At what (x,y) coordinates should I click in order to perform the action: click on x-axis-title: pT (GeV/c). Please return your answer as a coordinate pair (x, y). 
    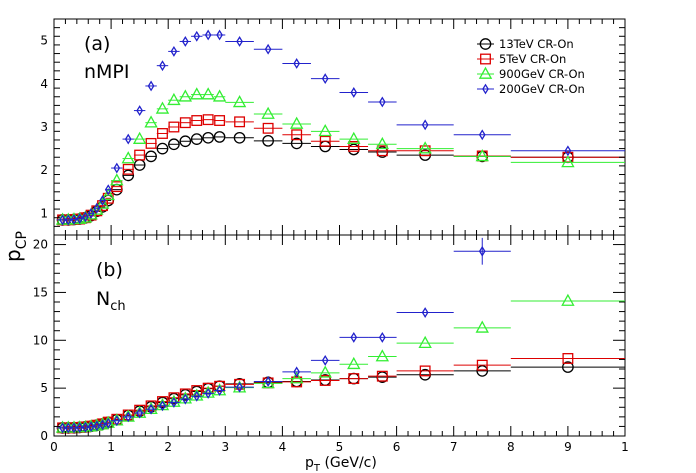
    Looking at the image, I should click on (341, 464).